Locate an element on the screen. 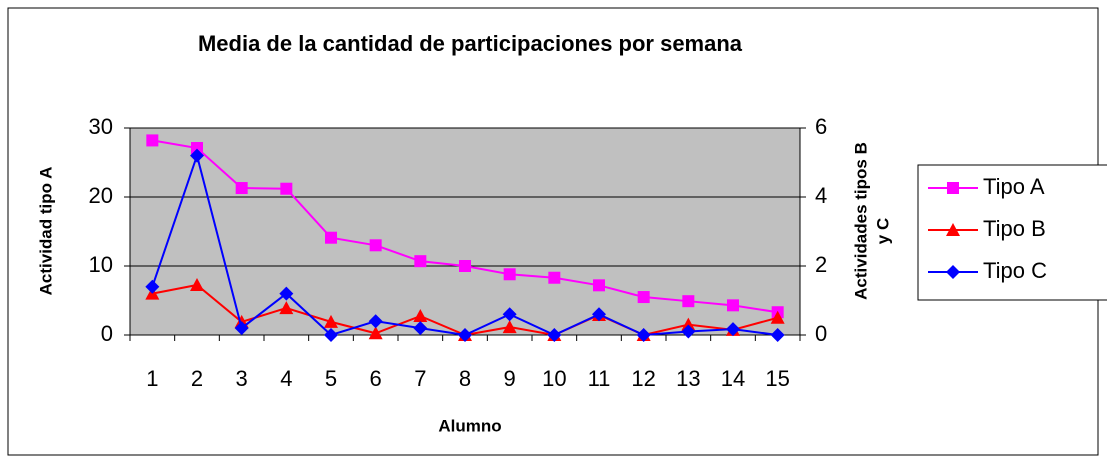 This screenshot has width=1107, height=463. x-tick-label: 15 is located at coordinates (777, 378).